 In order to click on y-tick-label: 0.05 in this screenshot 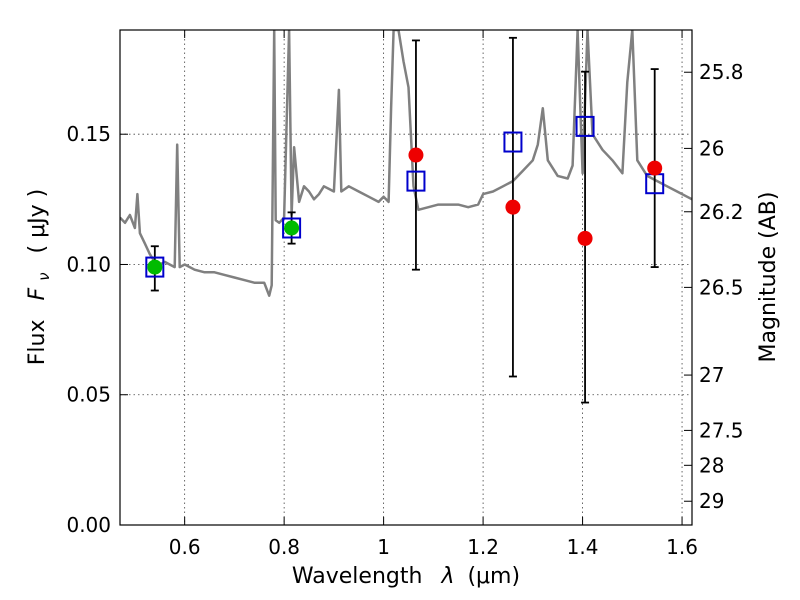, I will do `click(88, 395)`.